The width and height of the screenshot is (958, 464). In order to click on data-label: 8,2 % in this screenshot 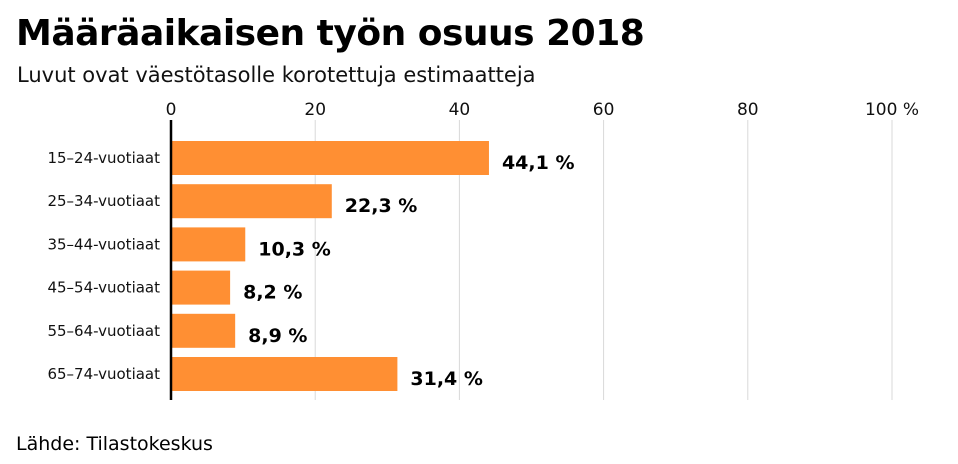, I will do `click(272, 293)`.